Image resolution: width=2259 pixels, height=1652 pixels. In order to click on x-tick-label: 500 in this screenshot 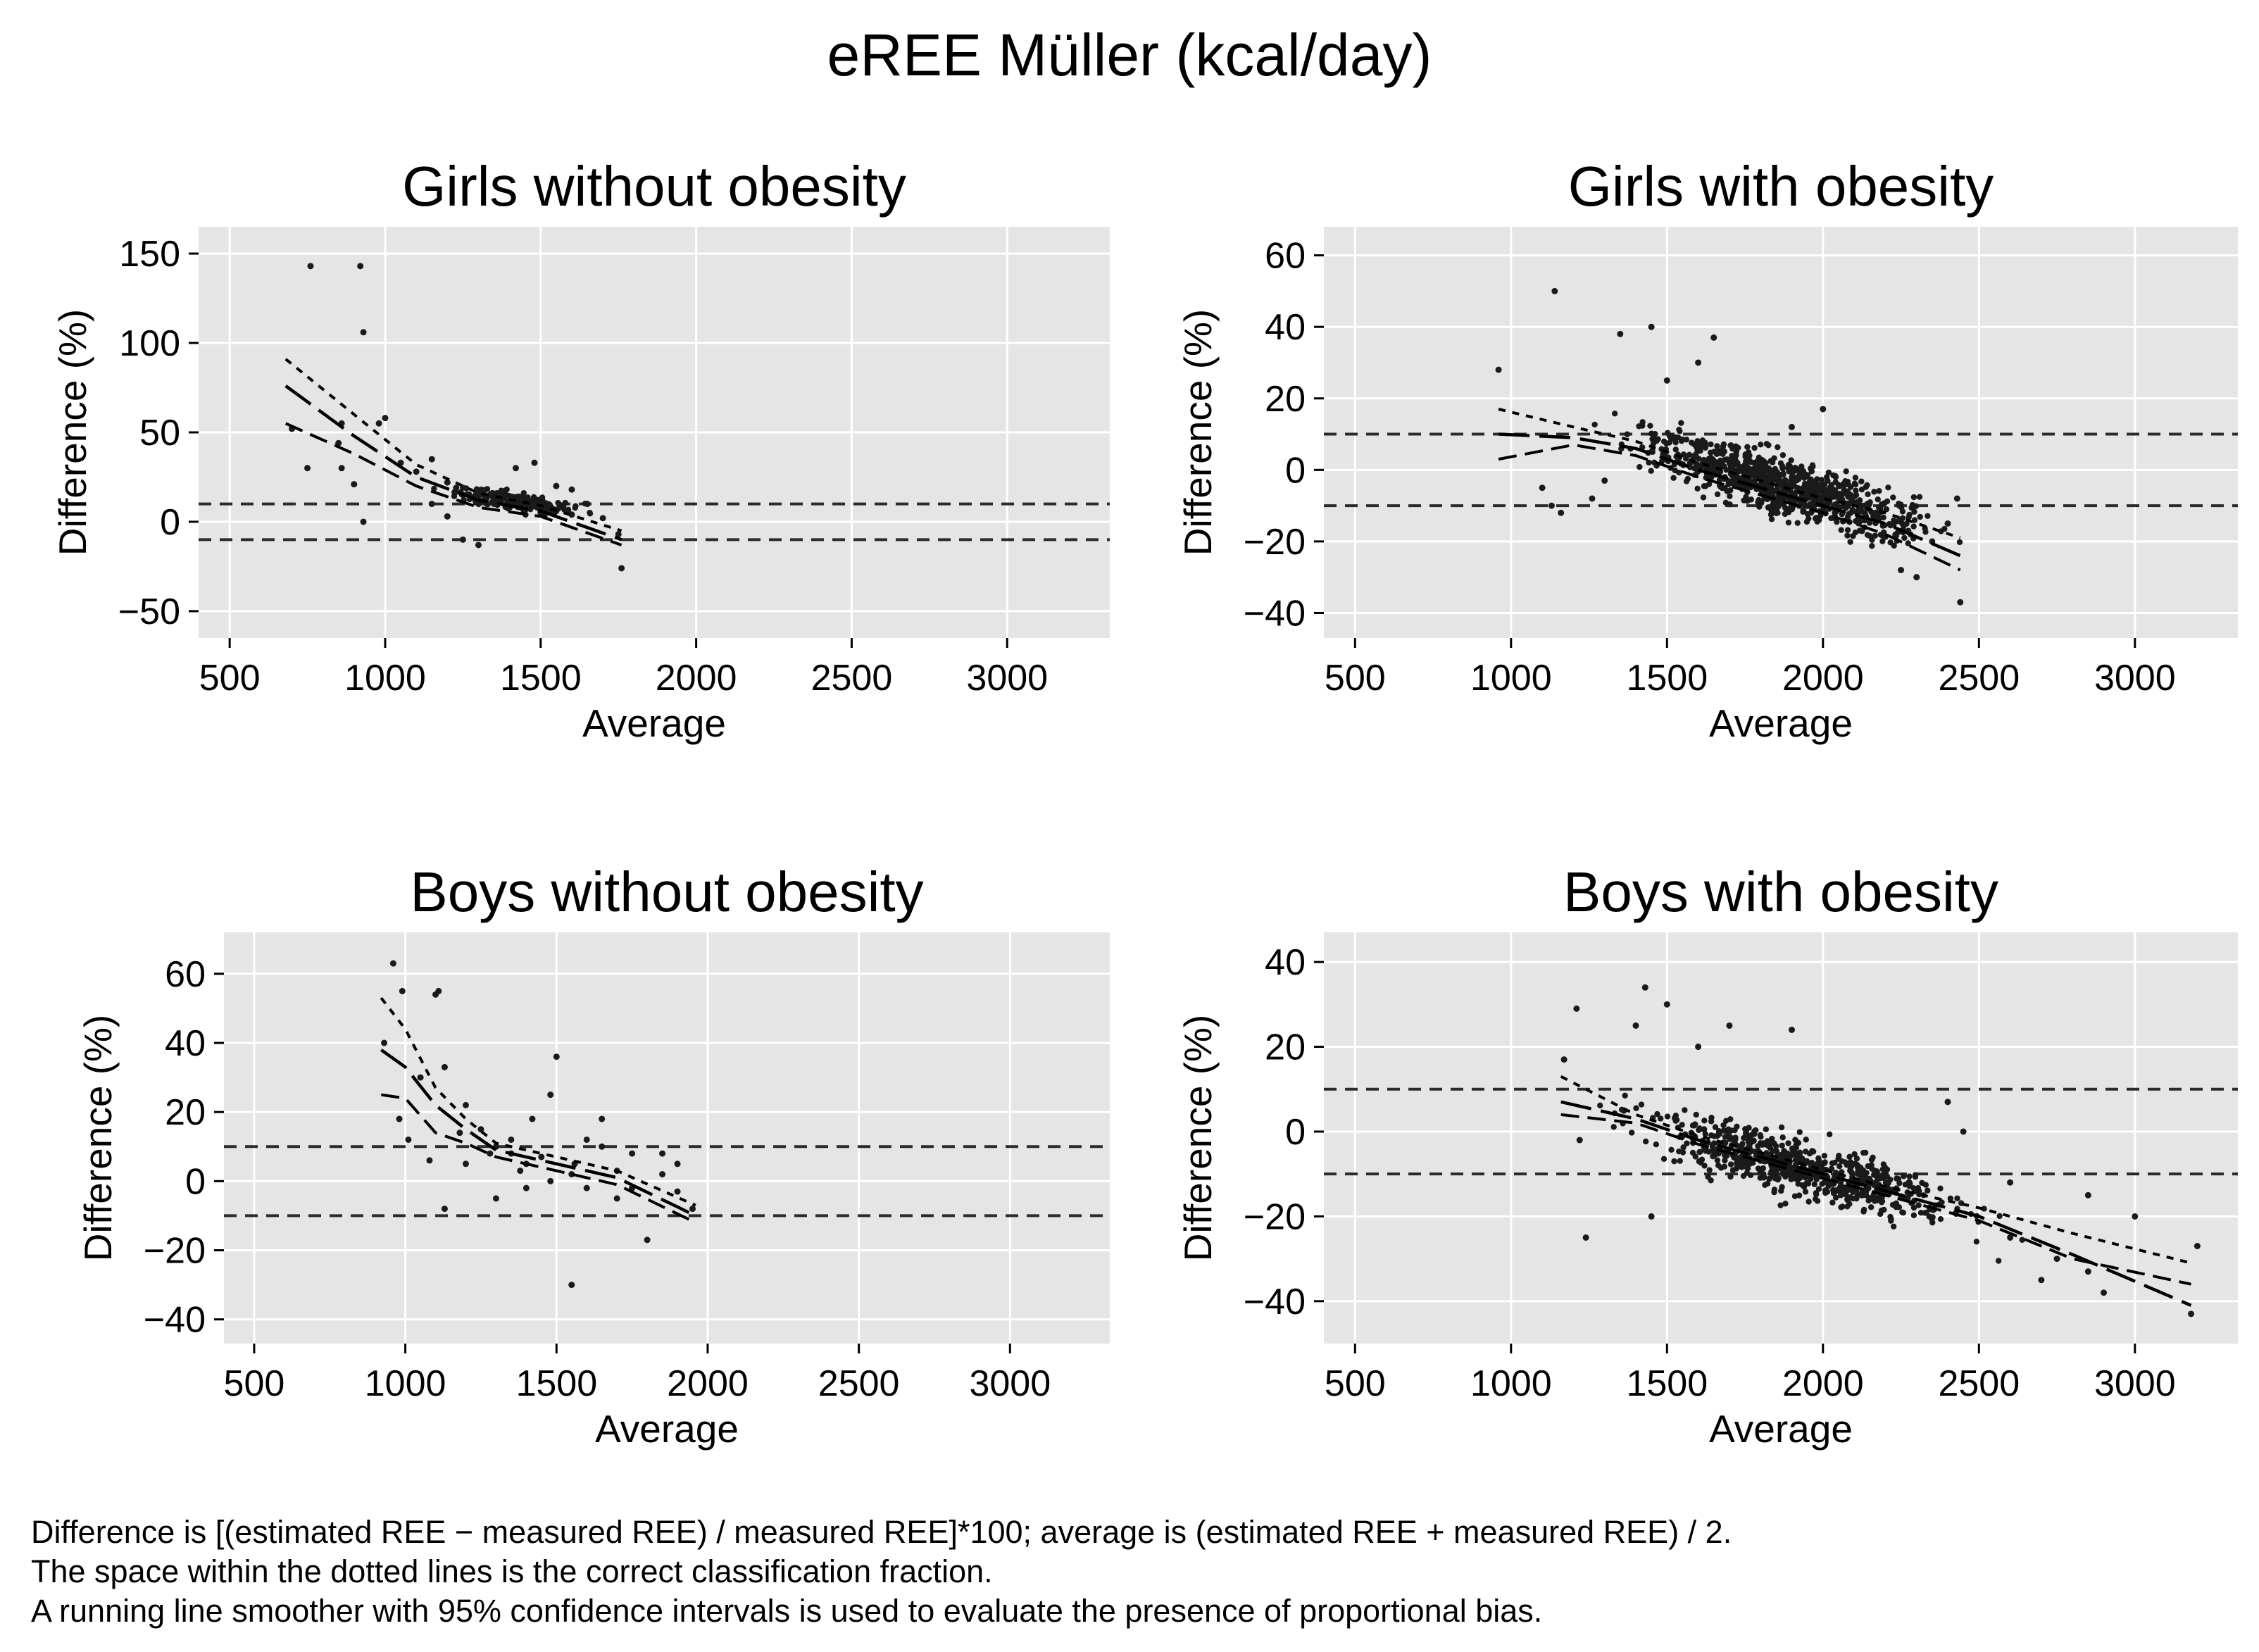, I will do `click(1355, 1383)`.